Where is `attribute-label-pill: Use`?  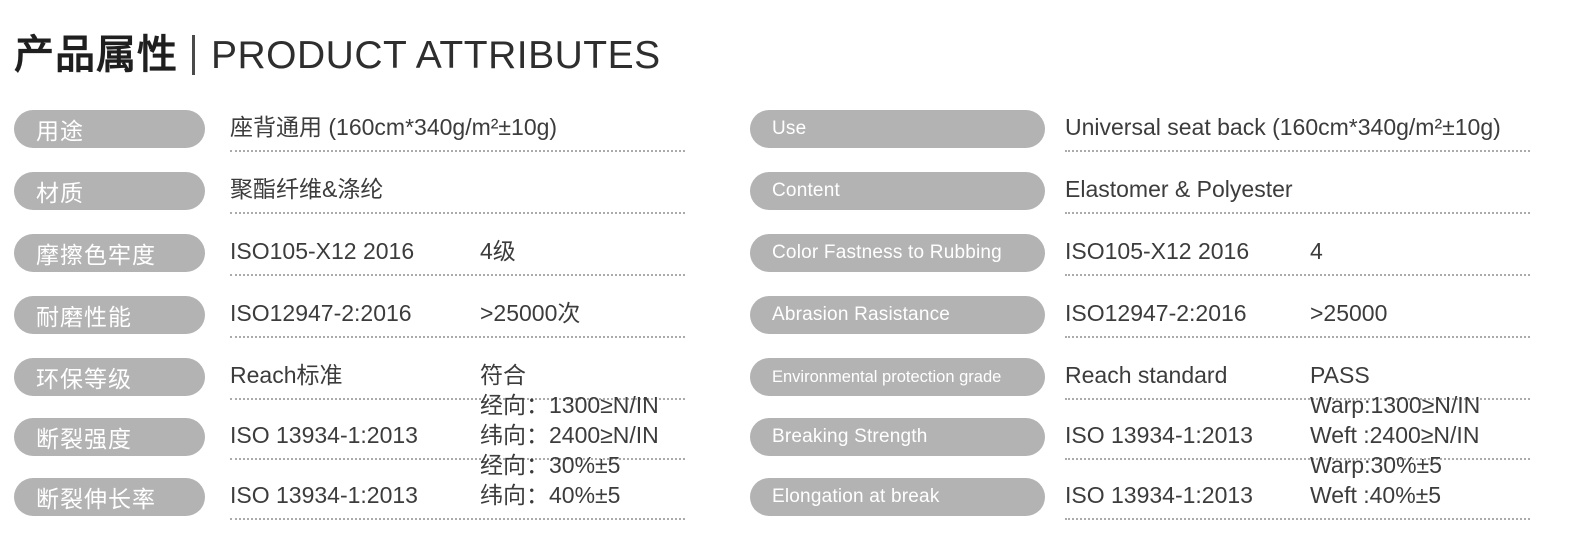
attribute-label-pill: Use is located at coordinates (897, 129).